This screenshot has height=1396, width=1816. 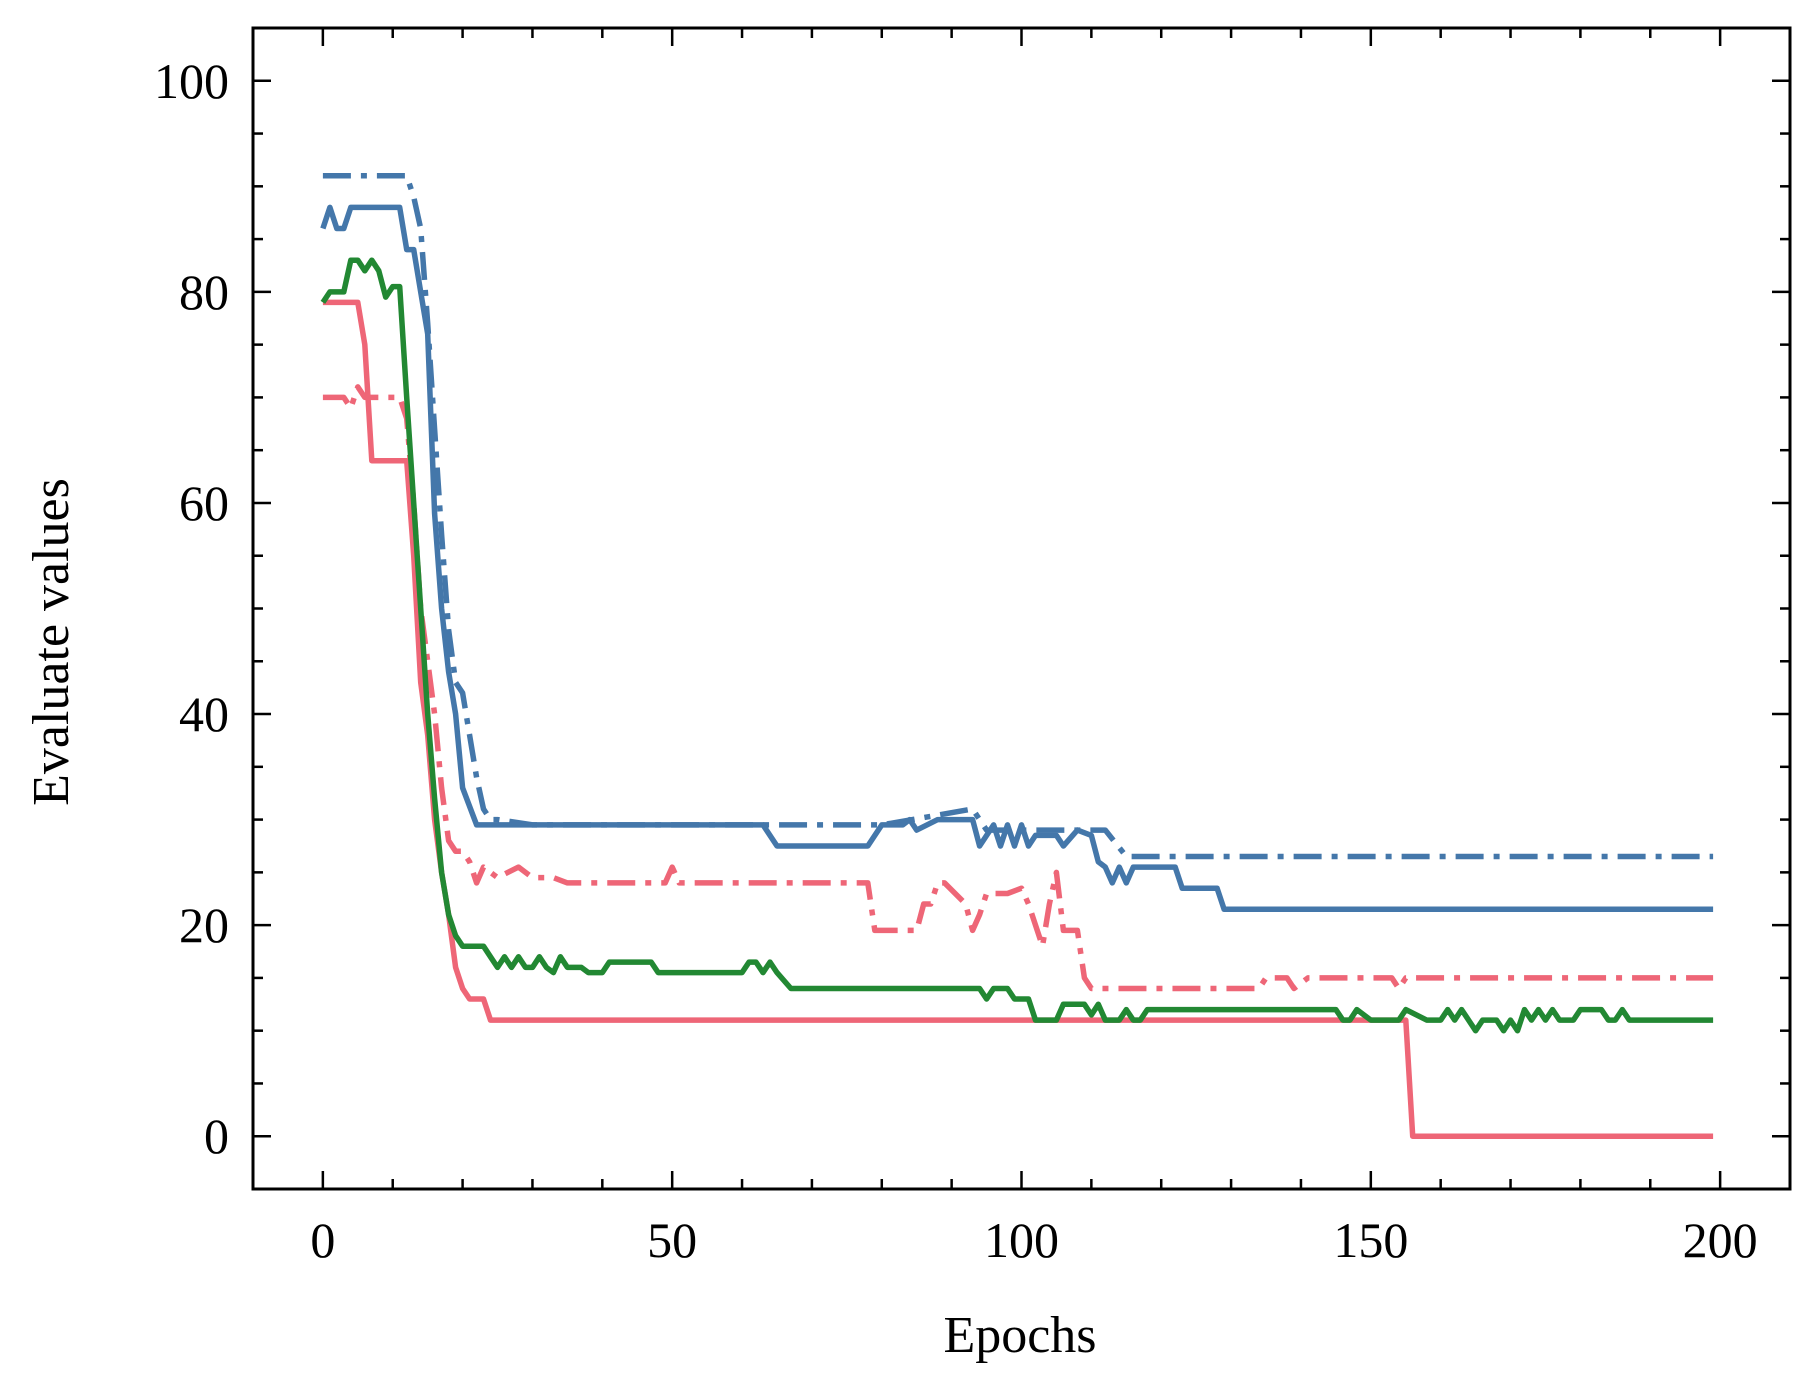 I want to click on y-axis-label: Evaluate values, so click(x=51, y=642).